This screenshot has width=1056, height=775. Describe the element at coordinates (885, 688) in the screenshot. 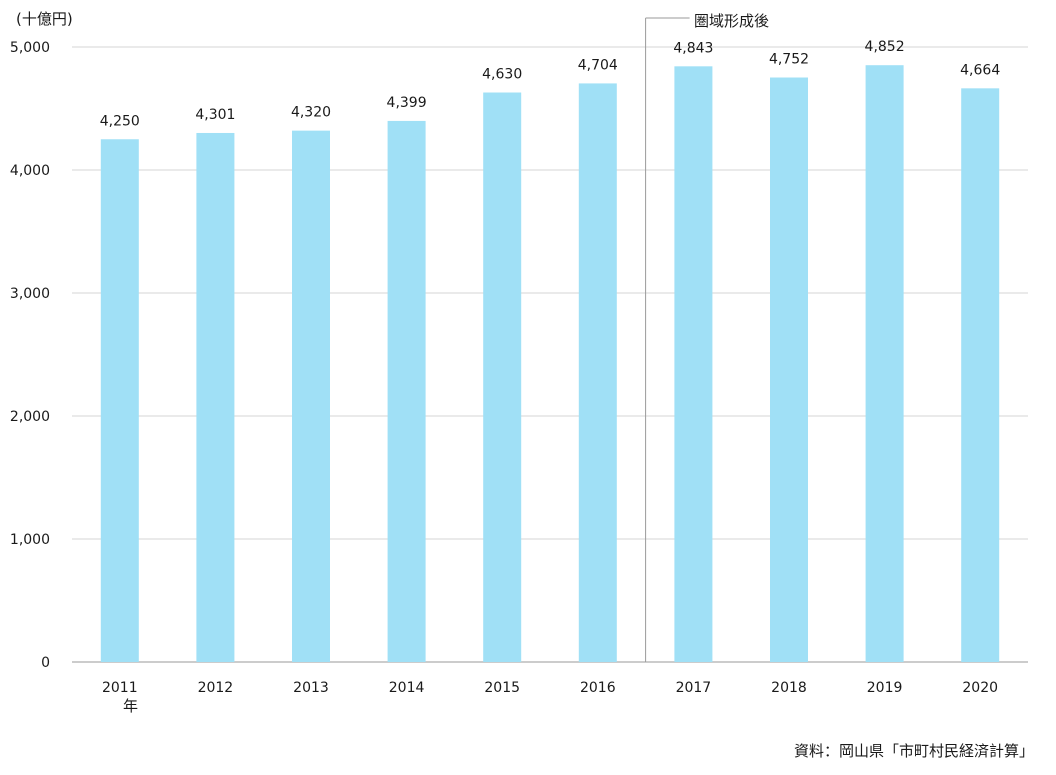

I see `x-tick-label: 2019` at that location.